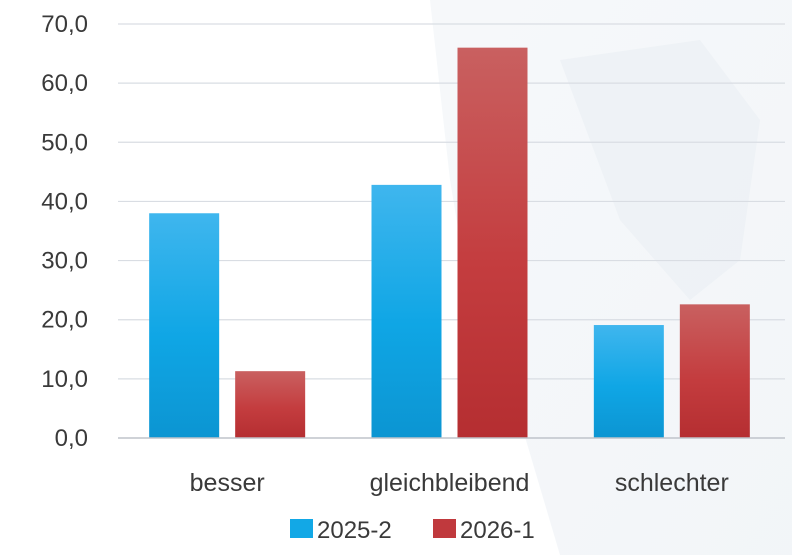 The width and height of the screenshot is (792, 555). I want to click on x-category-label: besser, so click(227, 483).